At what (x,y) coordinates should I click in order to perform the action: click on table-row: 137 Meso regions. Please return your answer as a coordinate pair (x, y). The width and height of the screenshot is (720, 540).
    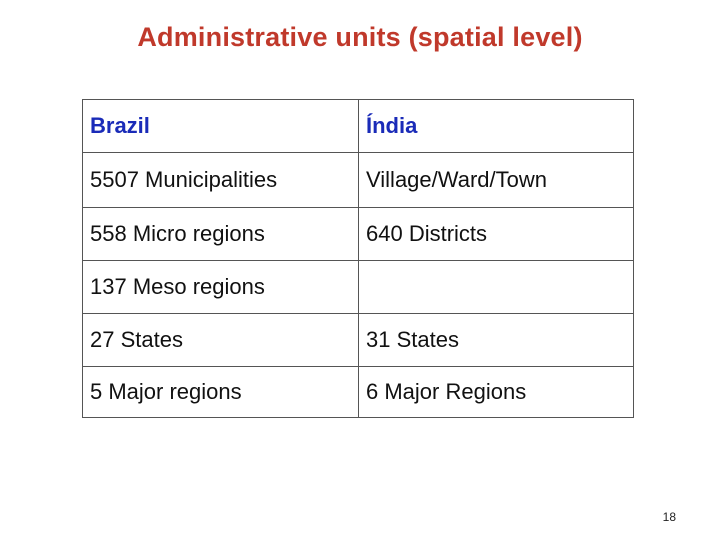
    Looking at the image, I should click on (358, 287).